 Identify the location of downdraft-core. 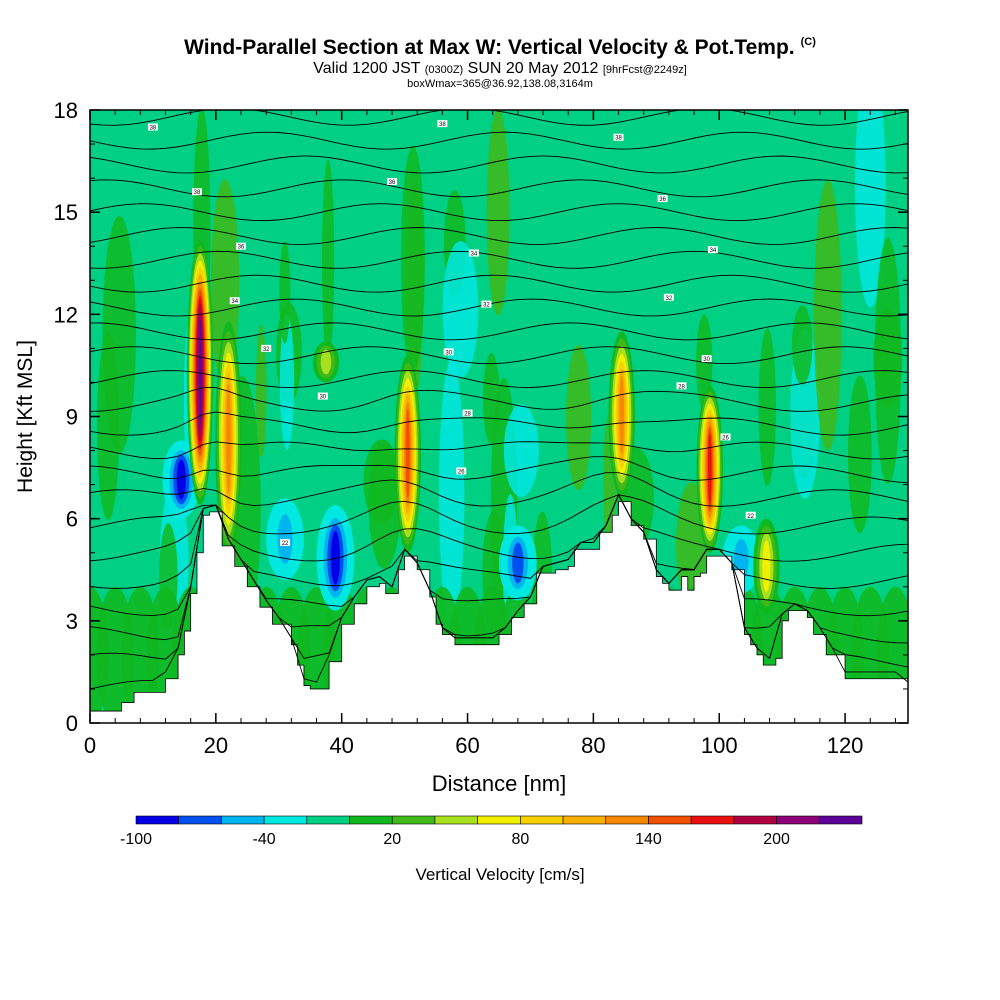
(518, 563).